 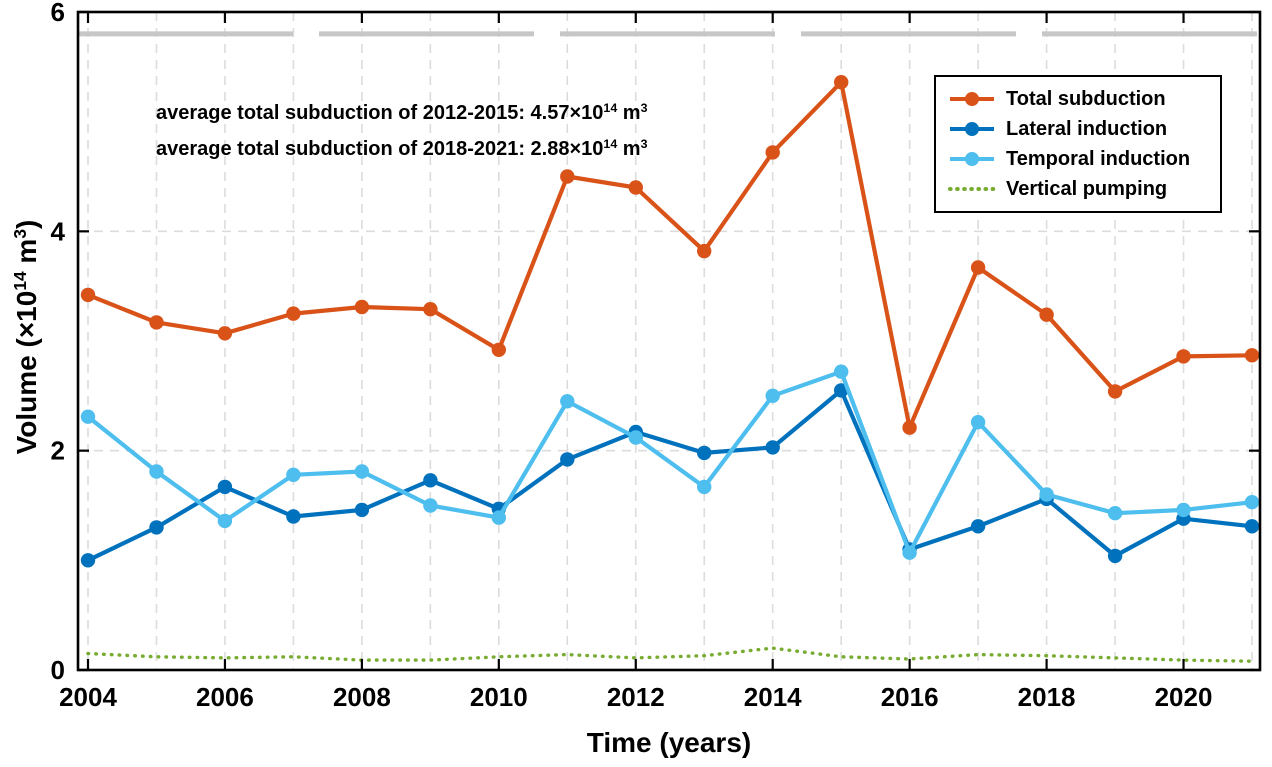 I want to click on legend-item-lateral-induction: Lateral induction, so click(x=1079, y=129).